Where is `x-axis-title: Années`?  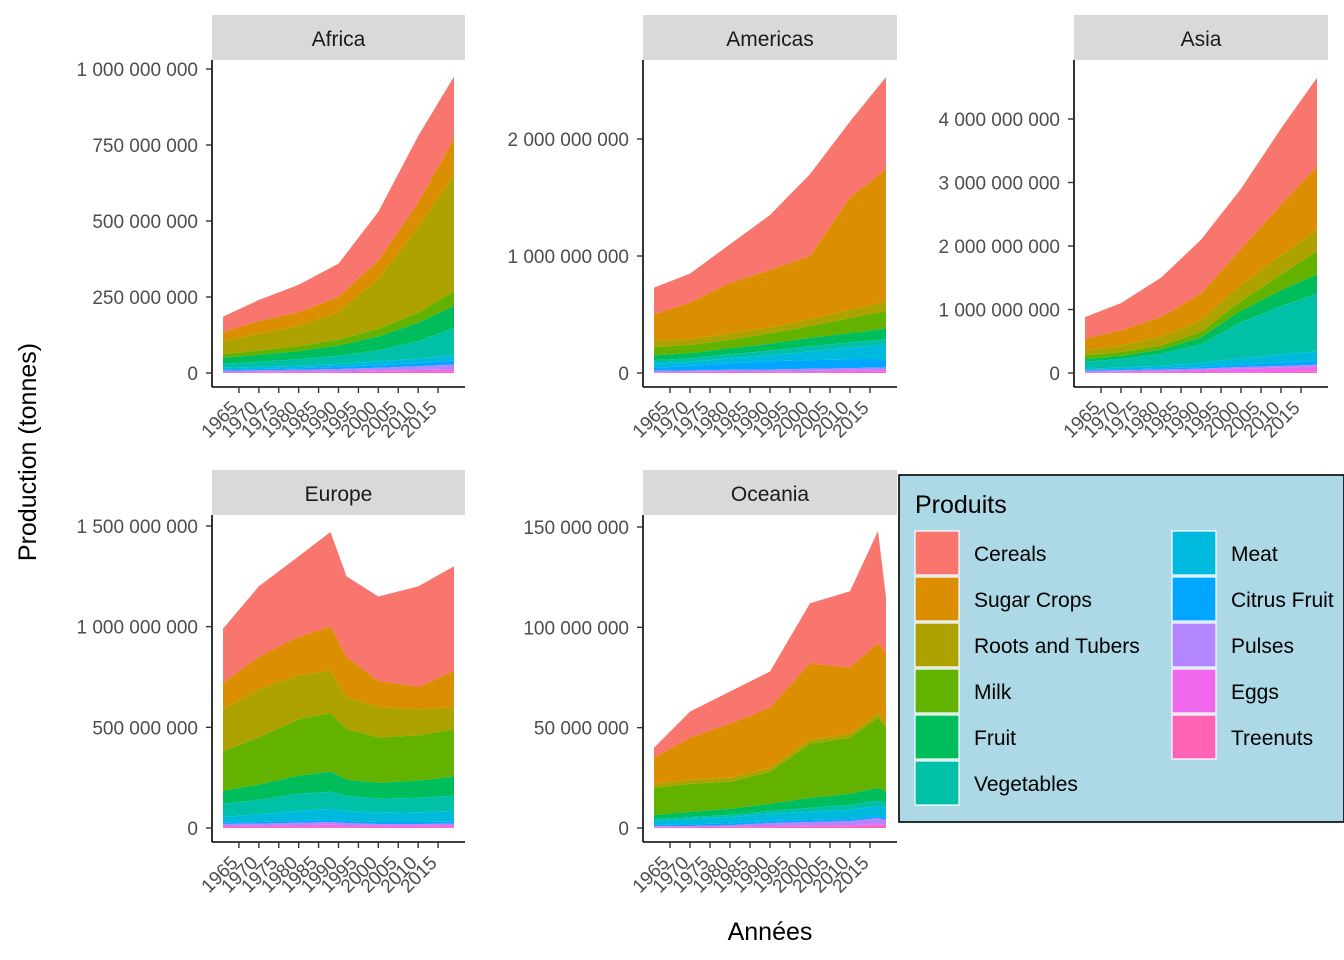 x-axis-title: Années is located at coordinates (770, 932).